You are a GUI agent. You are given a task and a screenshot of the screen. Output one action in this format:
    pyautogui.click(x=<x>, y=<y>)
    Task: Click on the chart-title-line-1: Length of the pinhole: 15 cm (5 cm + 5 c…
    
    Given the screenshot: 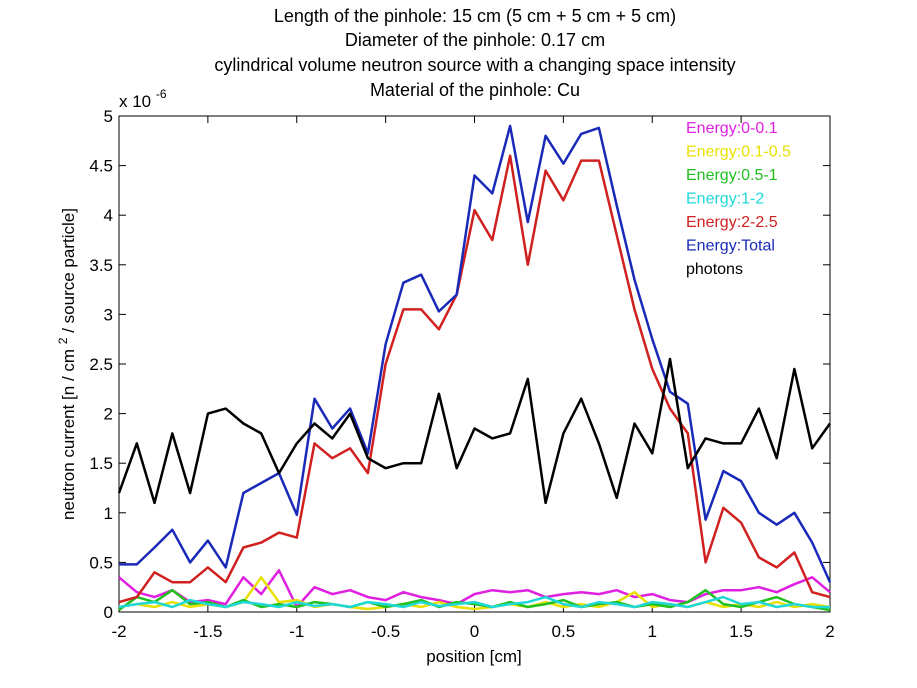 What is the action you would take?
    pyautogui.click(x=475, y=16)
    